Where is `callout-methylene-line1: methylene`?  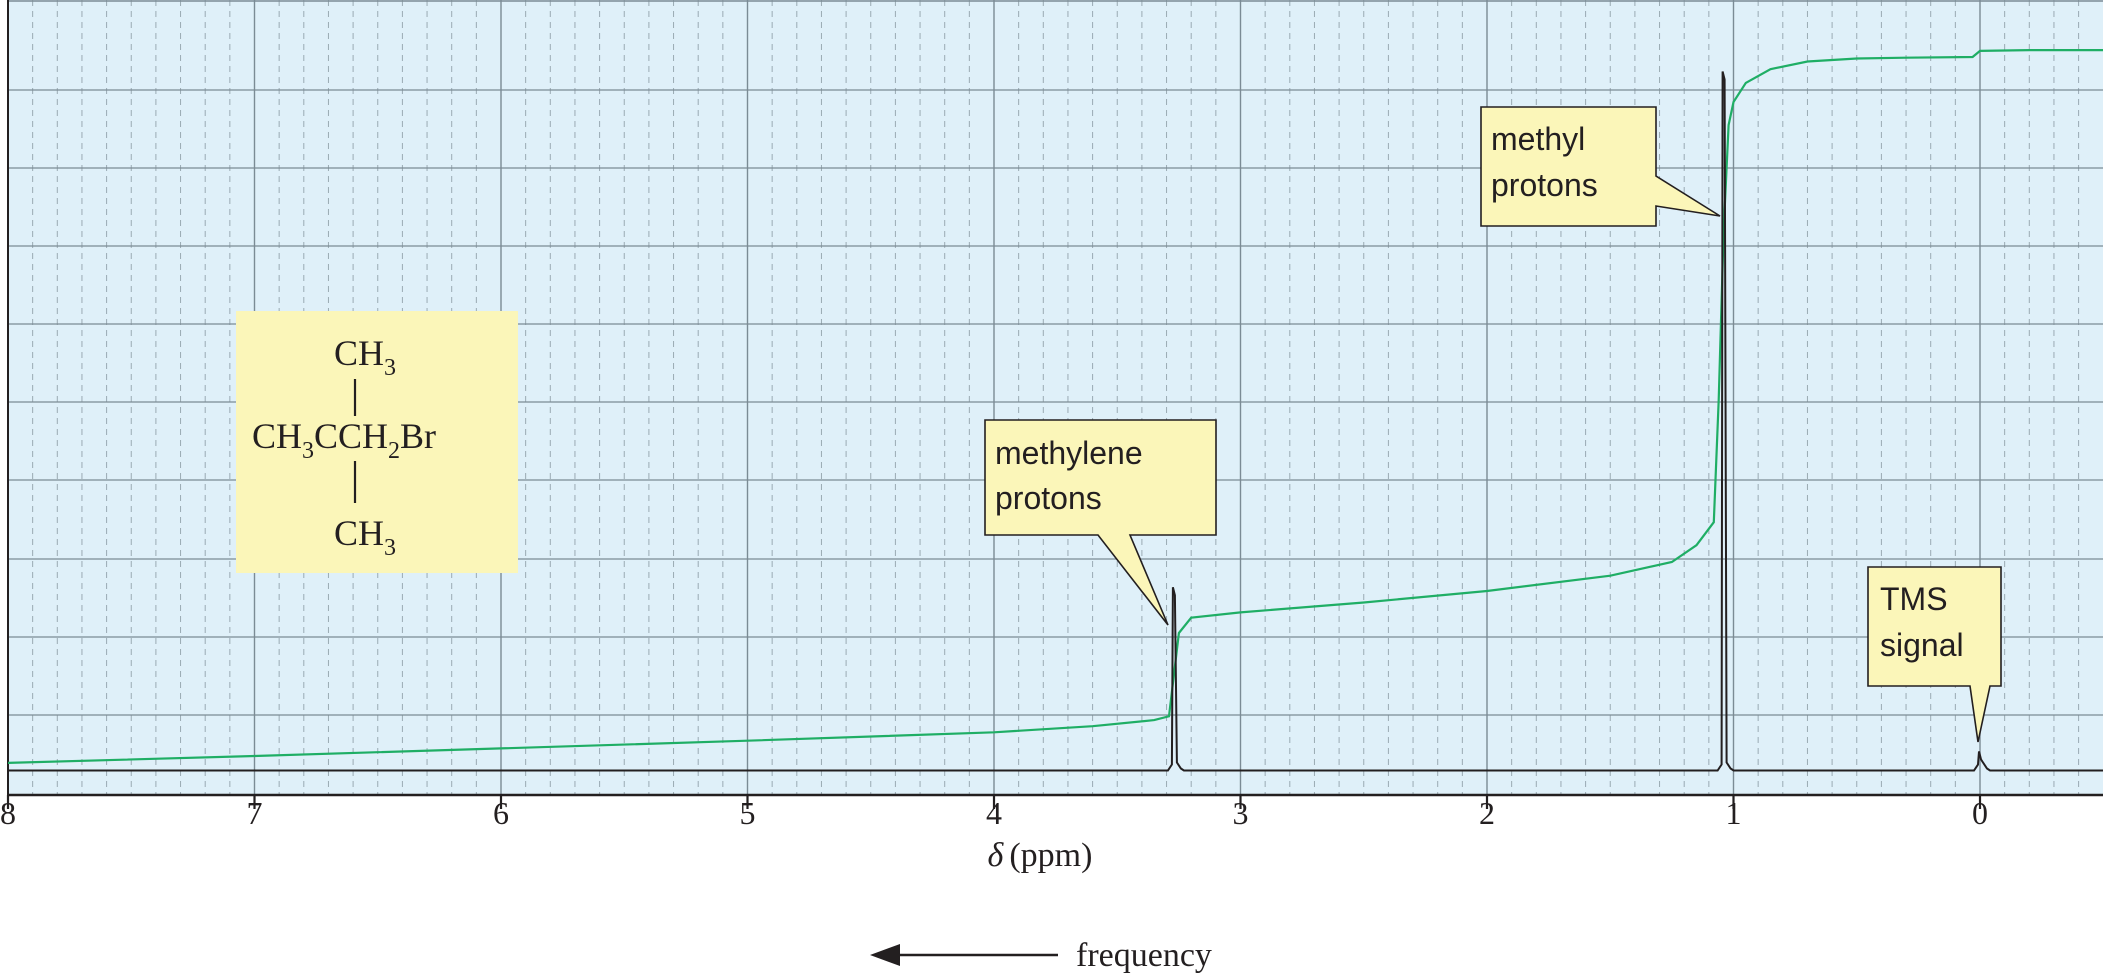
callout-methylene-line1: methylene is located at coordinates (1069, 453).